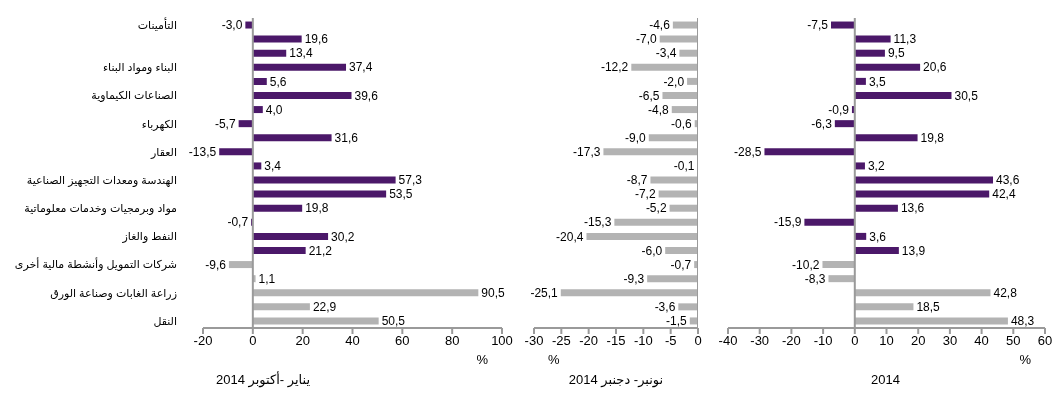 Image resolution: width=1057 pixels, height=410 pixels. What do you see at coordinates (346, 137) in the screenshot?
I see `data-label: 31,6` at bounding box center [346, 137].